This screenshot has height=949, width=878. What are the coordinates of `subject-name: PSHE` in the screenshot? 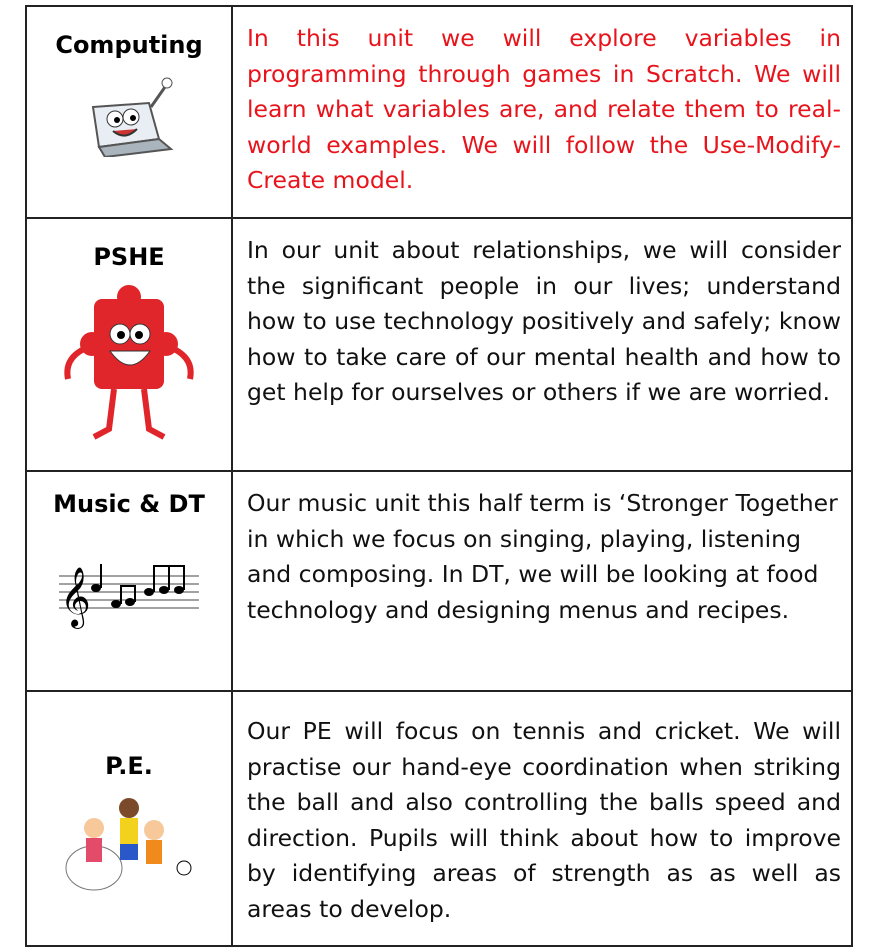 It's located at (129, 257).